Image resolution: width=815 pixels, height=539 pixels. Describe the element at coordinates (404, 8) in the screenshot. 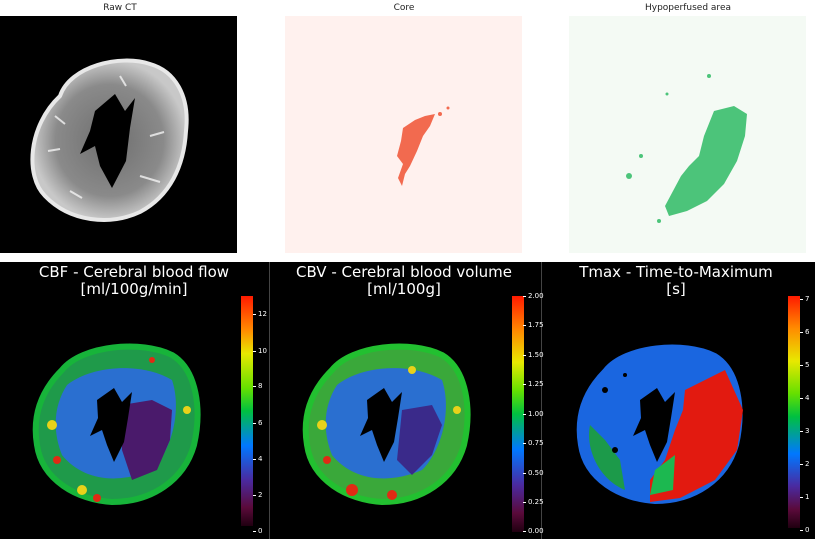

I see `core-title: Core` at that location.